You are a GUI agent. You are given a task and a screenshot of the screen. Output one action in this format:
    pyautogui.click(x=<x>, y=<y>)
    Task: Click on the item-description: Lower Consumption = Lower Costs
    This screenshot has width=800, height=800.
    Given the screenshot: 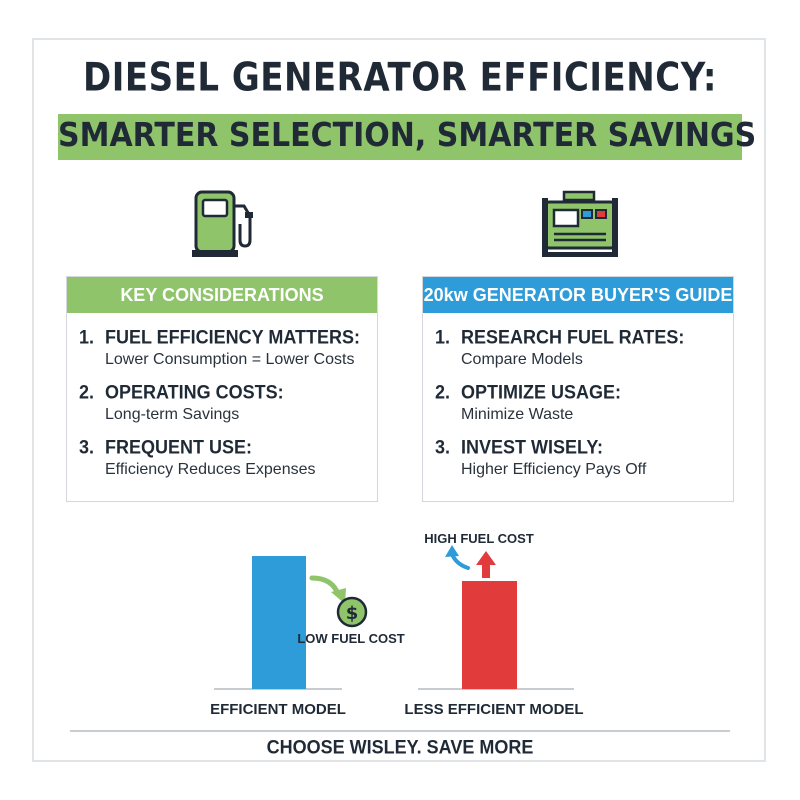 What is the action you would take?
    pyautogui.click(x=230, y=359)
    